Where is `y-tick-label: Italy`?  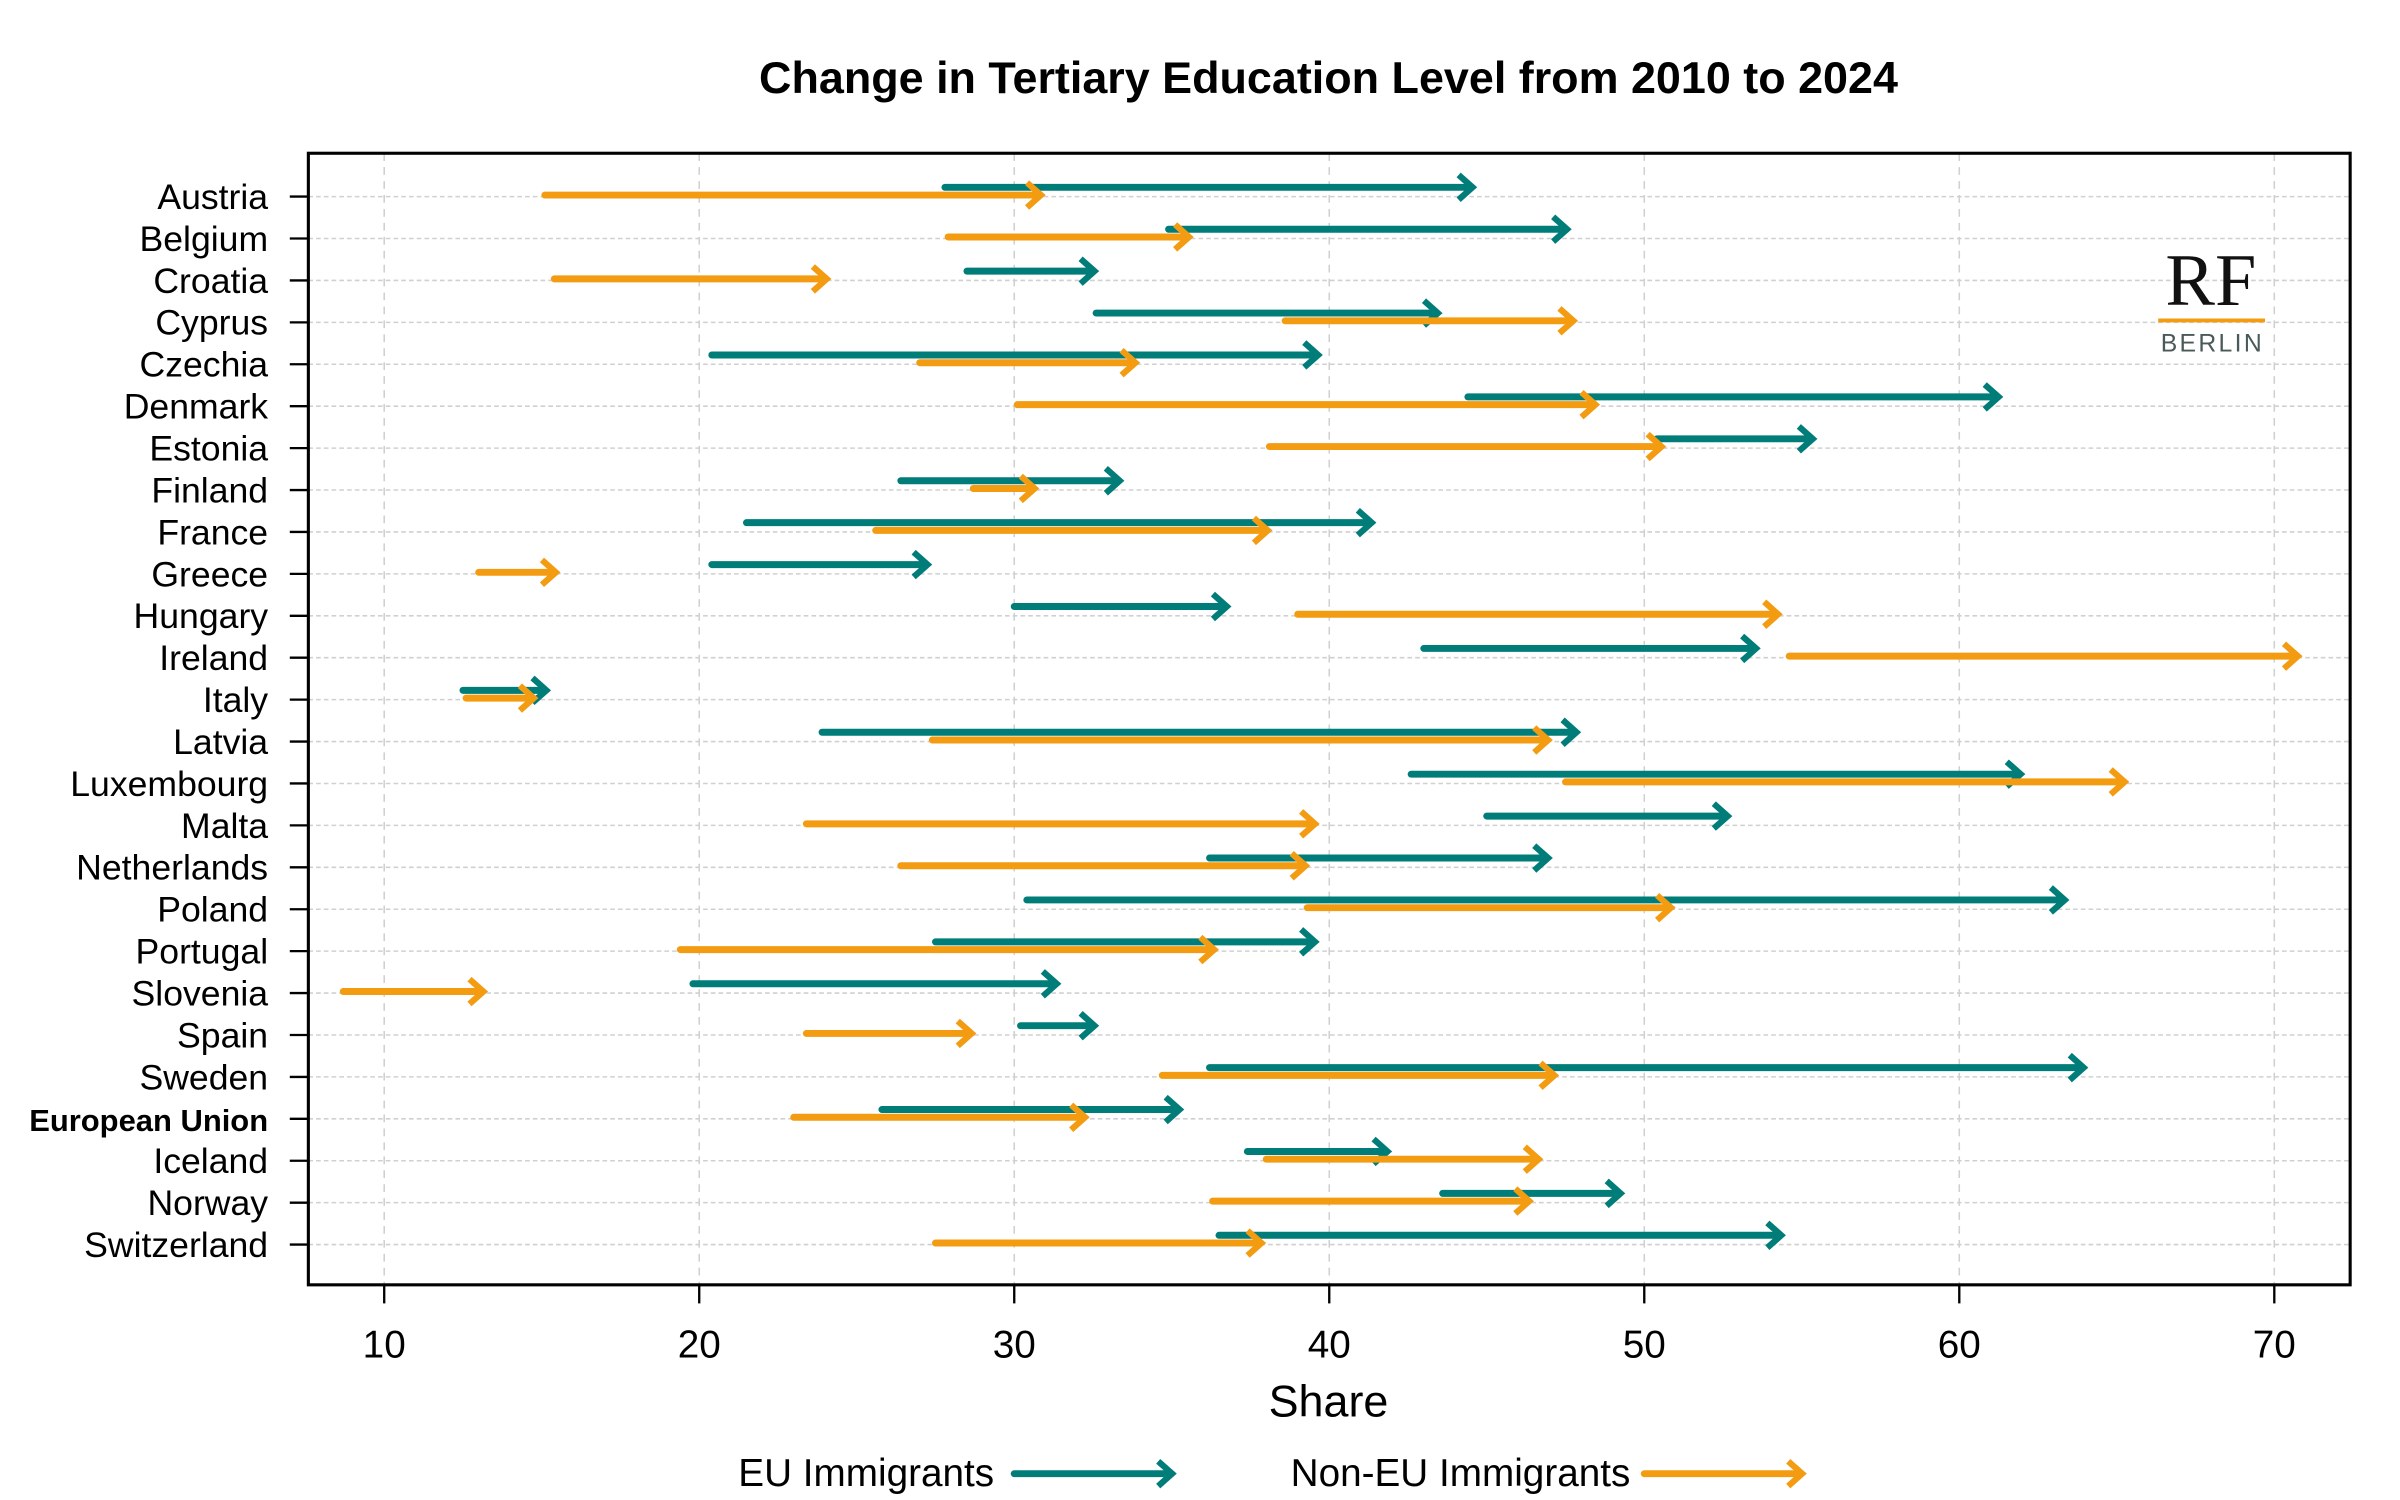
y-tick-label: Italy is located at coordinates (235, 700).